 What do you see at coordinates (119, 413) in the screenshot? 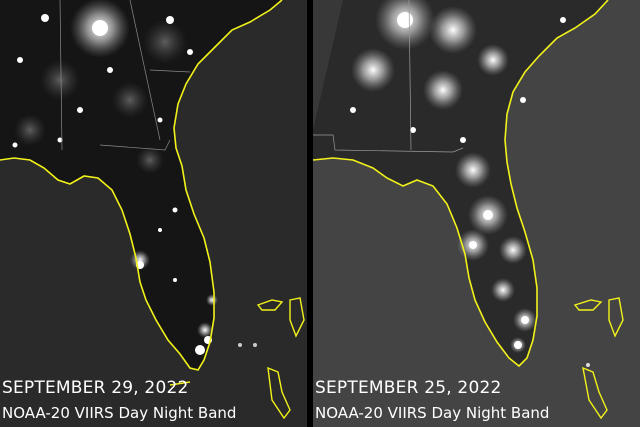
I see `left-instrument-label: NOAA-20 VIIRS Day Night Band` at bounding box center [119, 413].